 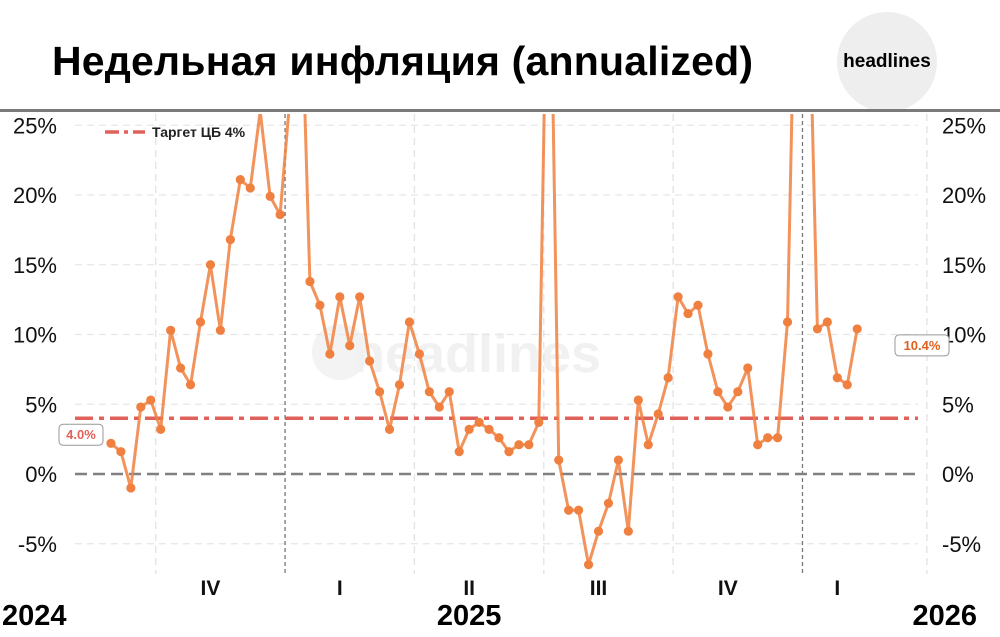 I want to click on year-label: 2024, so click(x=34, y=616).